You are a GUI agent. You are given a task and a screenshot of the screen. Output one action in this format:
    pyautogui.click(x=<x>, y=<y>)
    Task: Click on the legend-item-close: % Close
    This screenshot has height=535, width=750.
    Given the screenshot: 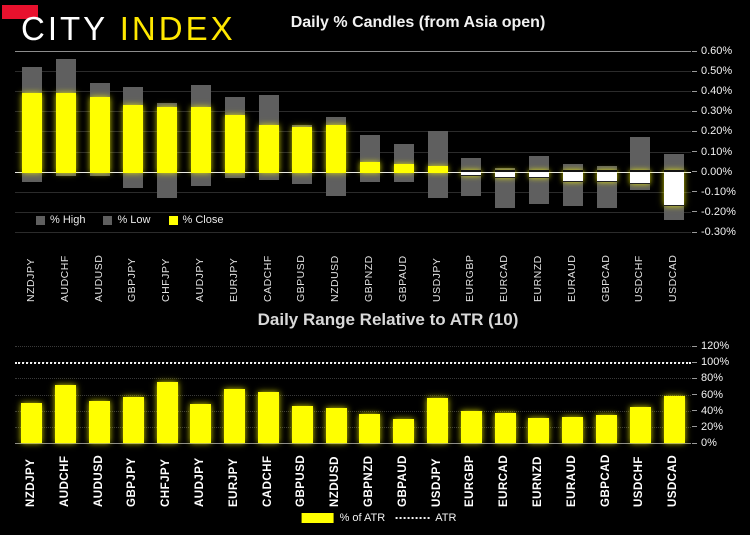 What is the action you would take?
    pyautogui.click(x=195, y=220)
    